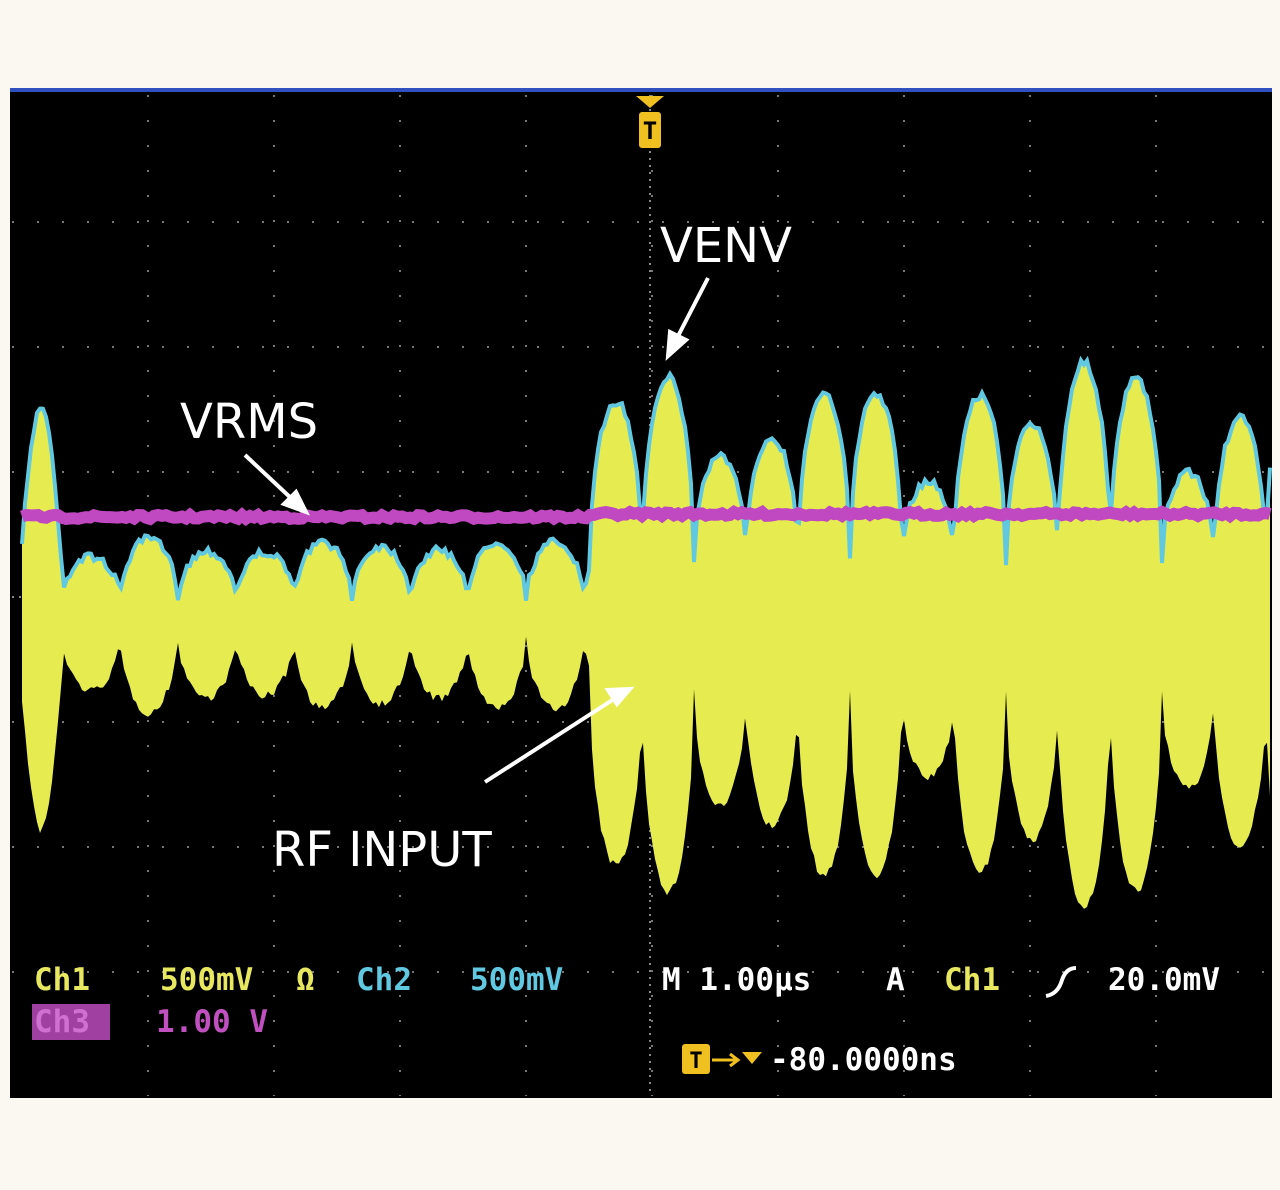  What do you see at coordinates (212, 1022) in the screenshot?
I see `ch3-scale: 1.00 V` at bounding box center [212, 1022].